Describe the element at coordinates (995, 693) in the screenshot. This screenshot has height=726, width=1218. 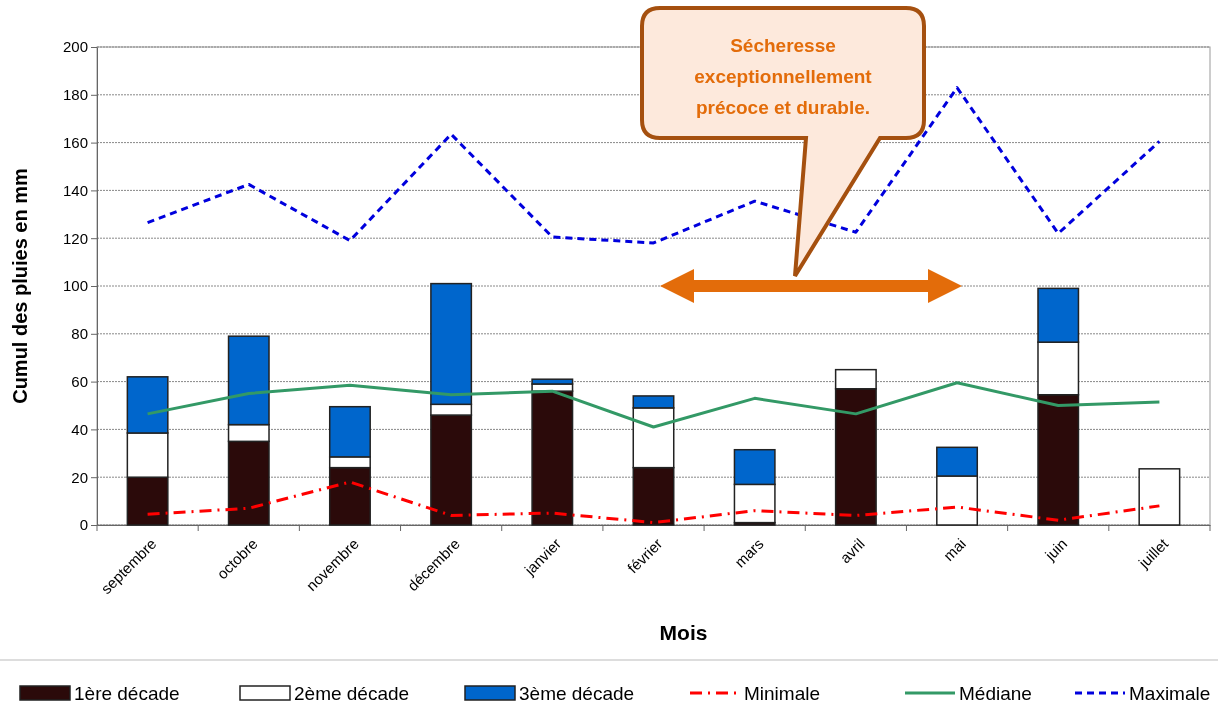
I see `legend-label: Médiane` at that location.